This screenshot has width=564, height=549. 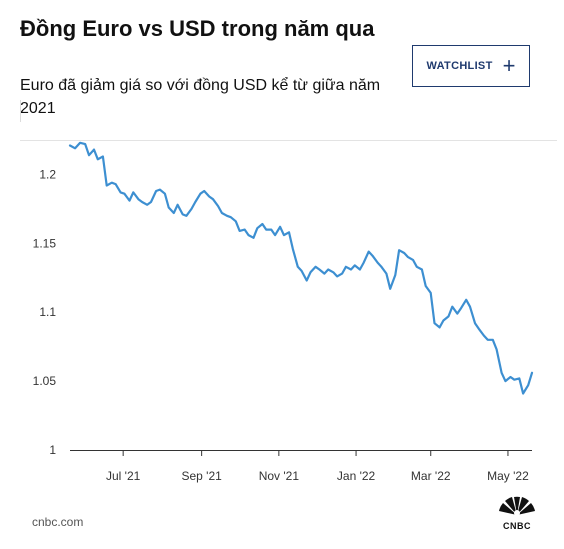 I want to click on y-tick-label: 1.15, so click(x=45, y=243).